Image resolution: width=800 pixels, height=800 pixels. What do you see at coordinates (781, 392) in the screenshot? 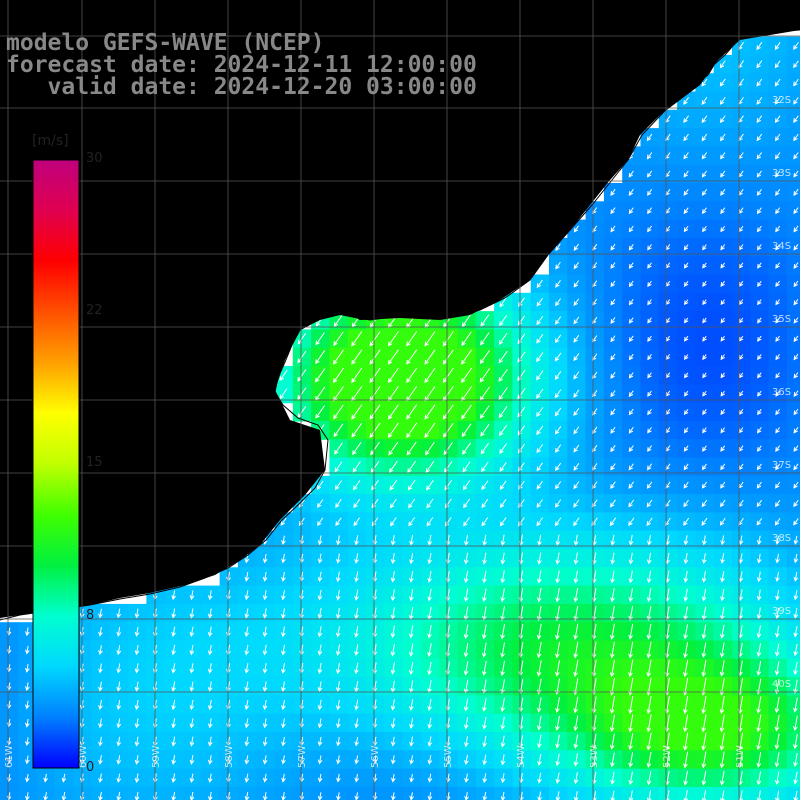
I see `latitude-label: 36S` at bounding box center [781, 392].